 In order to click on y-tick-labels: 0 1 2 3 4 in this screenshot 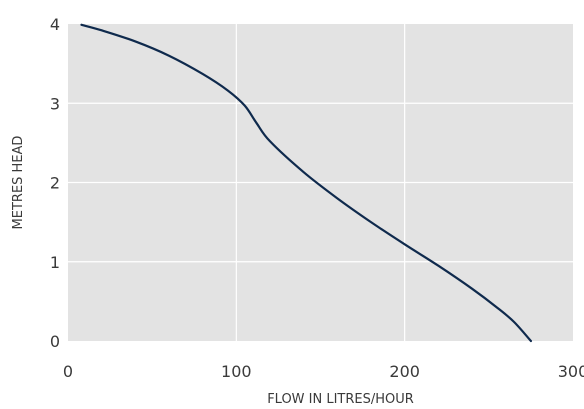, I will do `click(55, 183)`.